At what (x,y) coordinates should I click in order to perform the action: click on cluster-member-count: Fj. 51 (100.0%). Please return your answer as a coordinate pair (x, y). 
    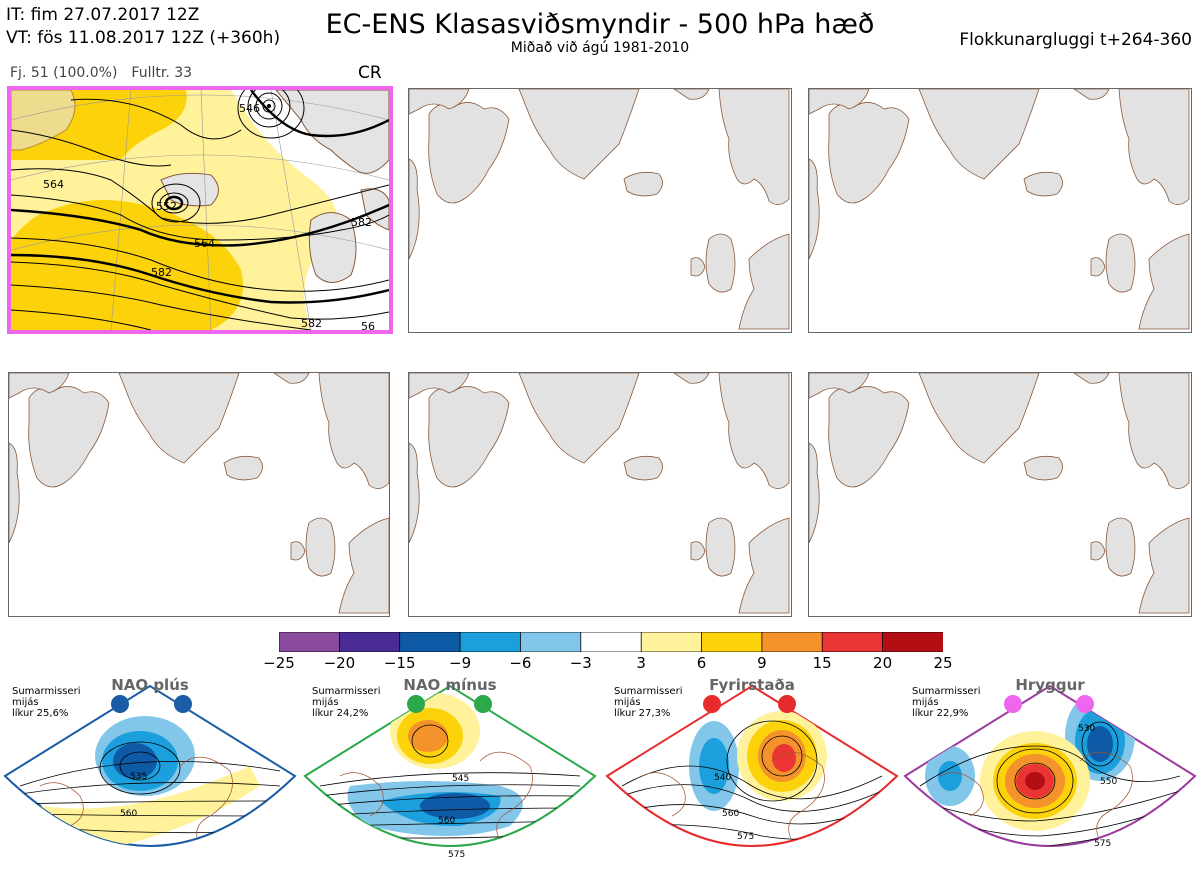
    Looking at the image, I should click on (64, 73).